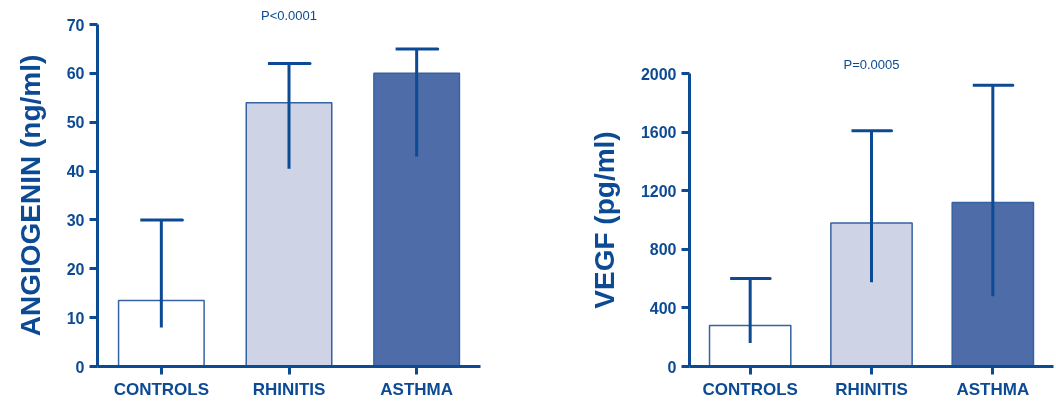 The height and width of the screenshot is (401, 1056). I want to click on y-tick-label: 1200, so click(658, 191).